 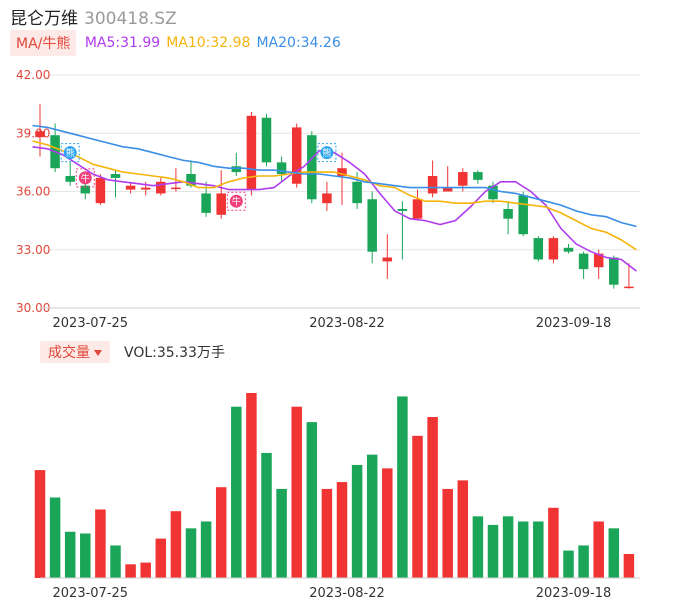 What do you see at coordinates (298, 43) in the screenshot?
I see `ma-legend-item: MA20:34.26` at bounding box center [298, 43].